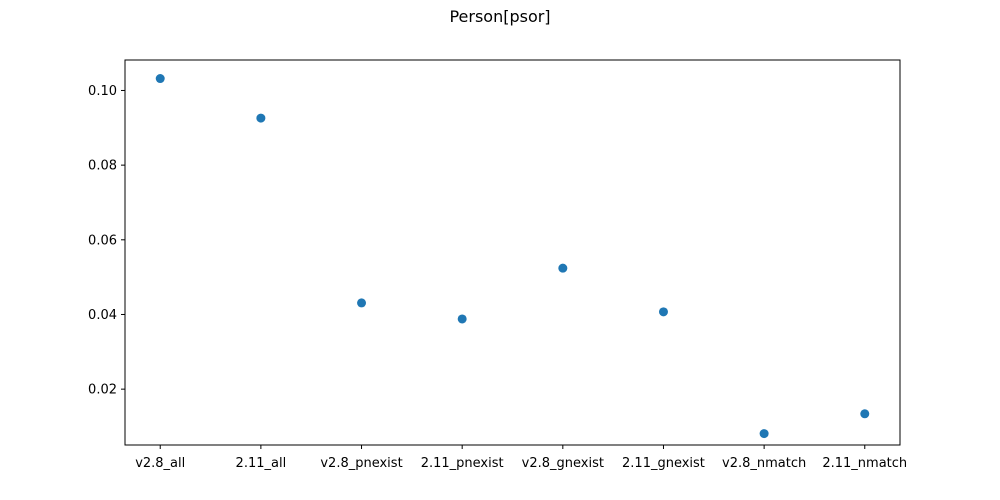 This screenshot has height=500, width=1000. Describe the element at coordinates (462, 463) in the screenshot. I see `x-tick-label: 2.11_pnexist` at that location.